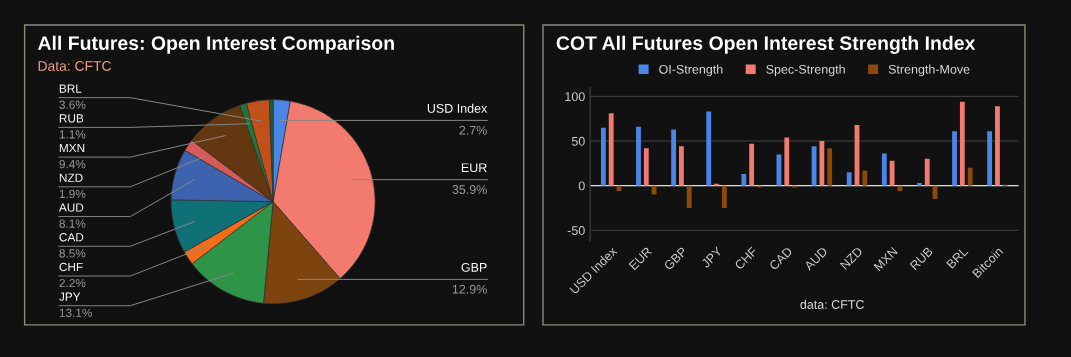 This screenshot has width=1071, height=357. Describe the element at coordinates (72, 134) in the screenshot. I see `data-label: 1.1%` at that location.